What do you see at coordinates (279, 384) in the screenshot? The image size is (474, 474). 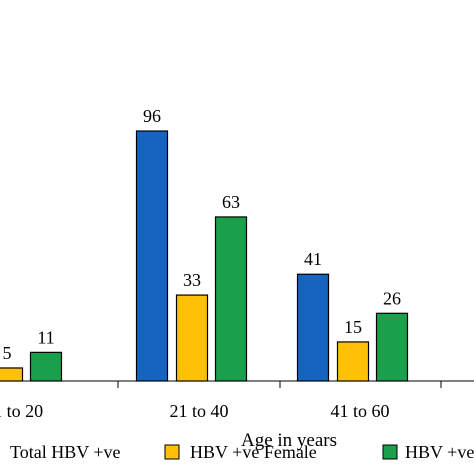 I see `category-ticks-layer` at bounding box center [279, 384].